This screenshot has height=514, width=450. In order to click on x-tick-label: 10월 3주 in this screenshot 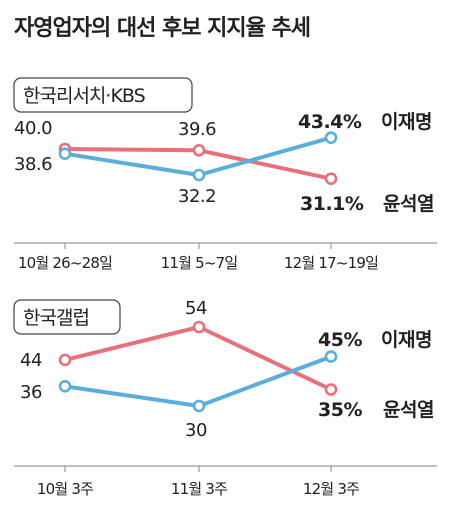, I will do `click(65, 489)`.